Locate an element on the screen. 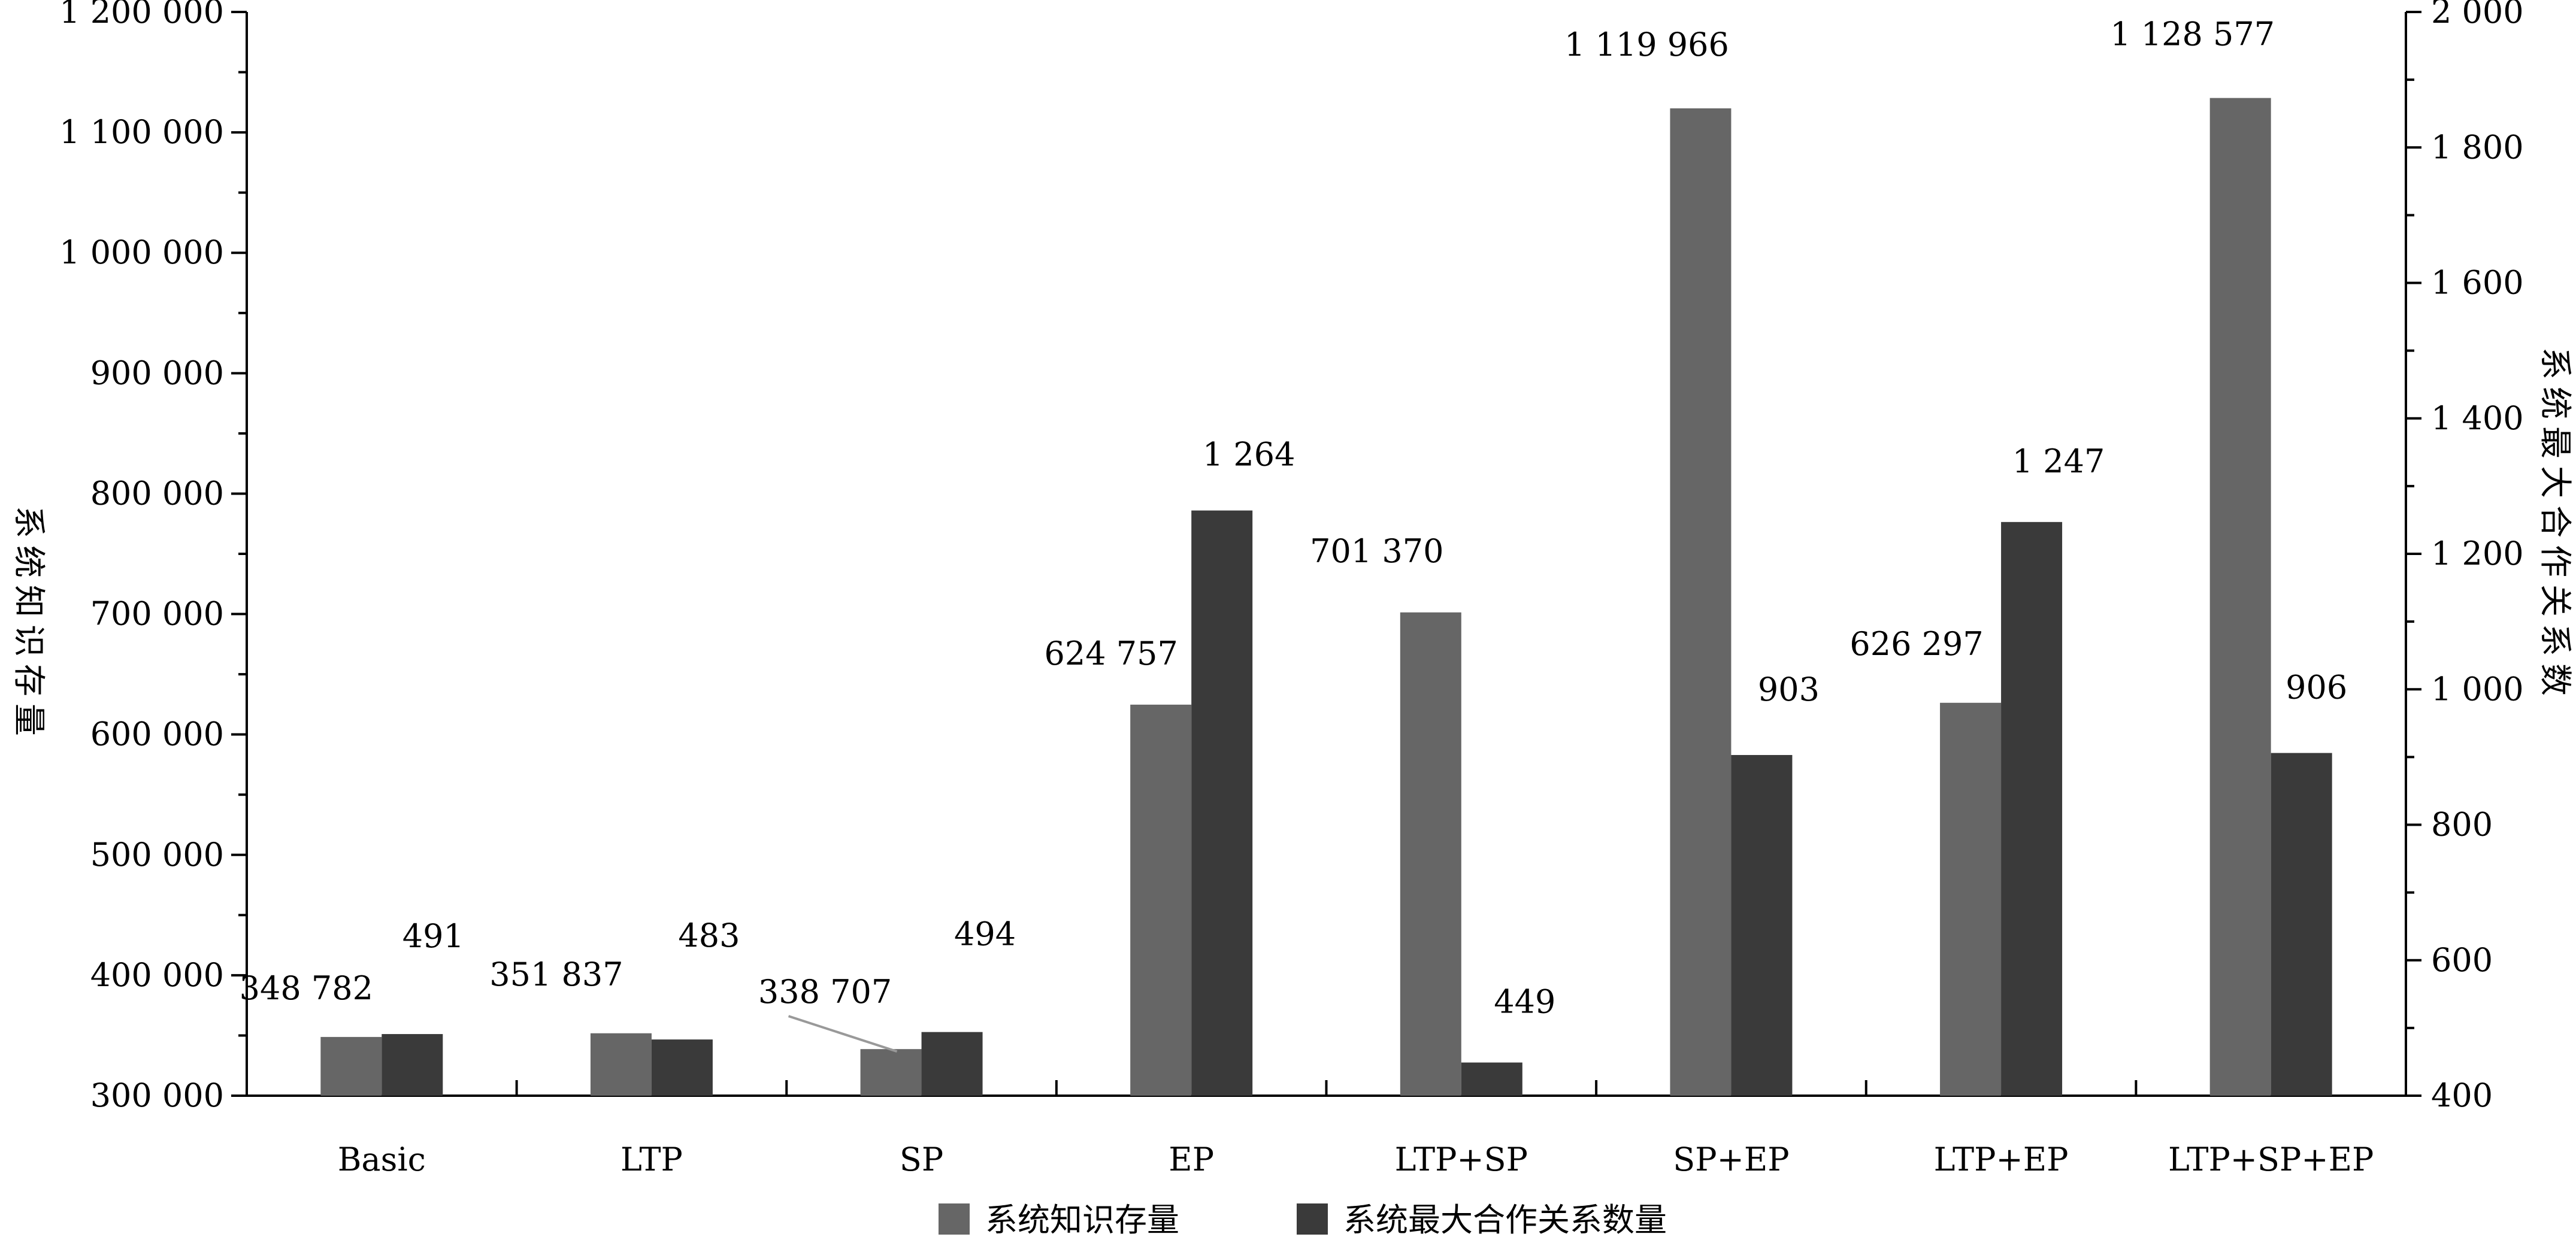  right-tick-label: 1 800 is located at coordinates (2477, 147).